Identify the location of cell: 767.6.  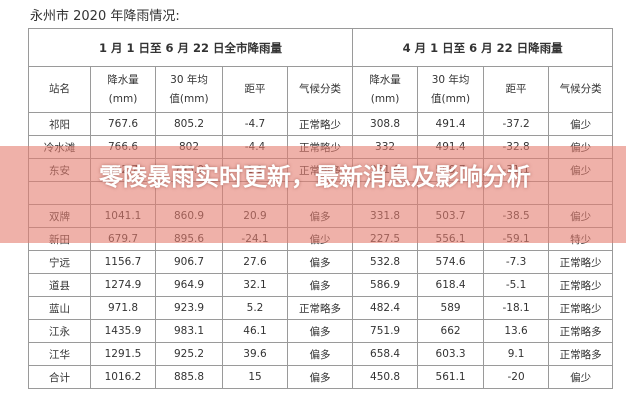
(123, 124).